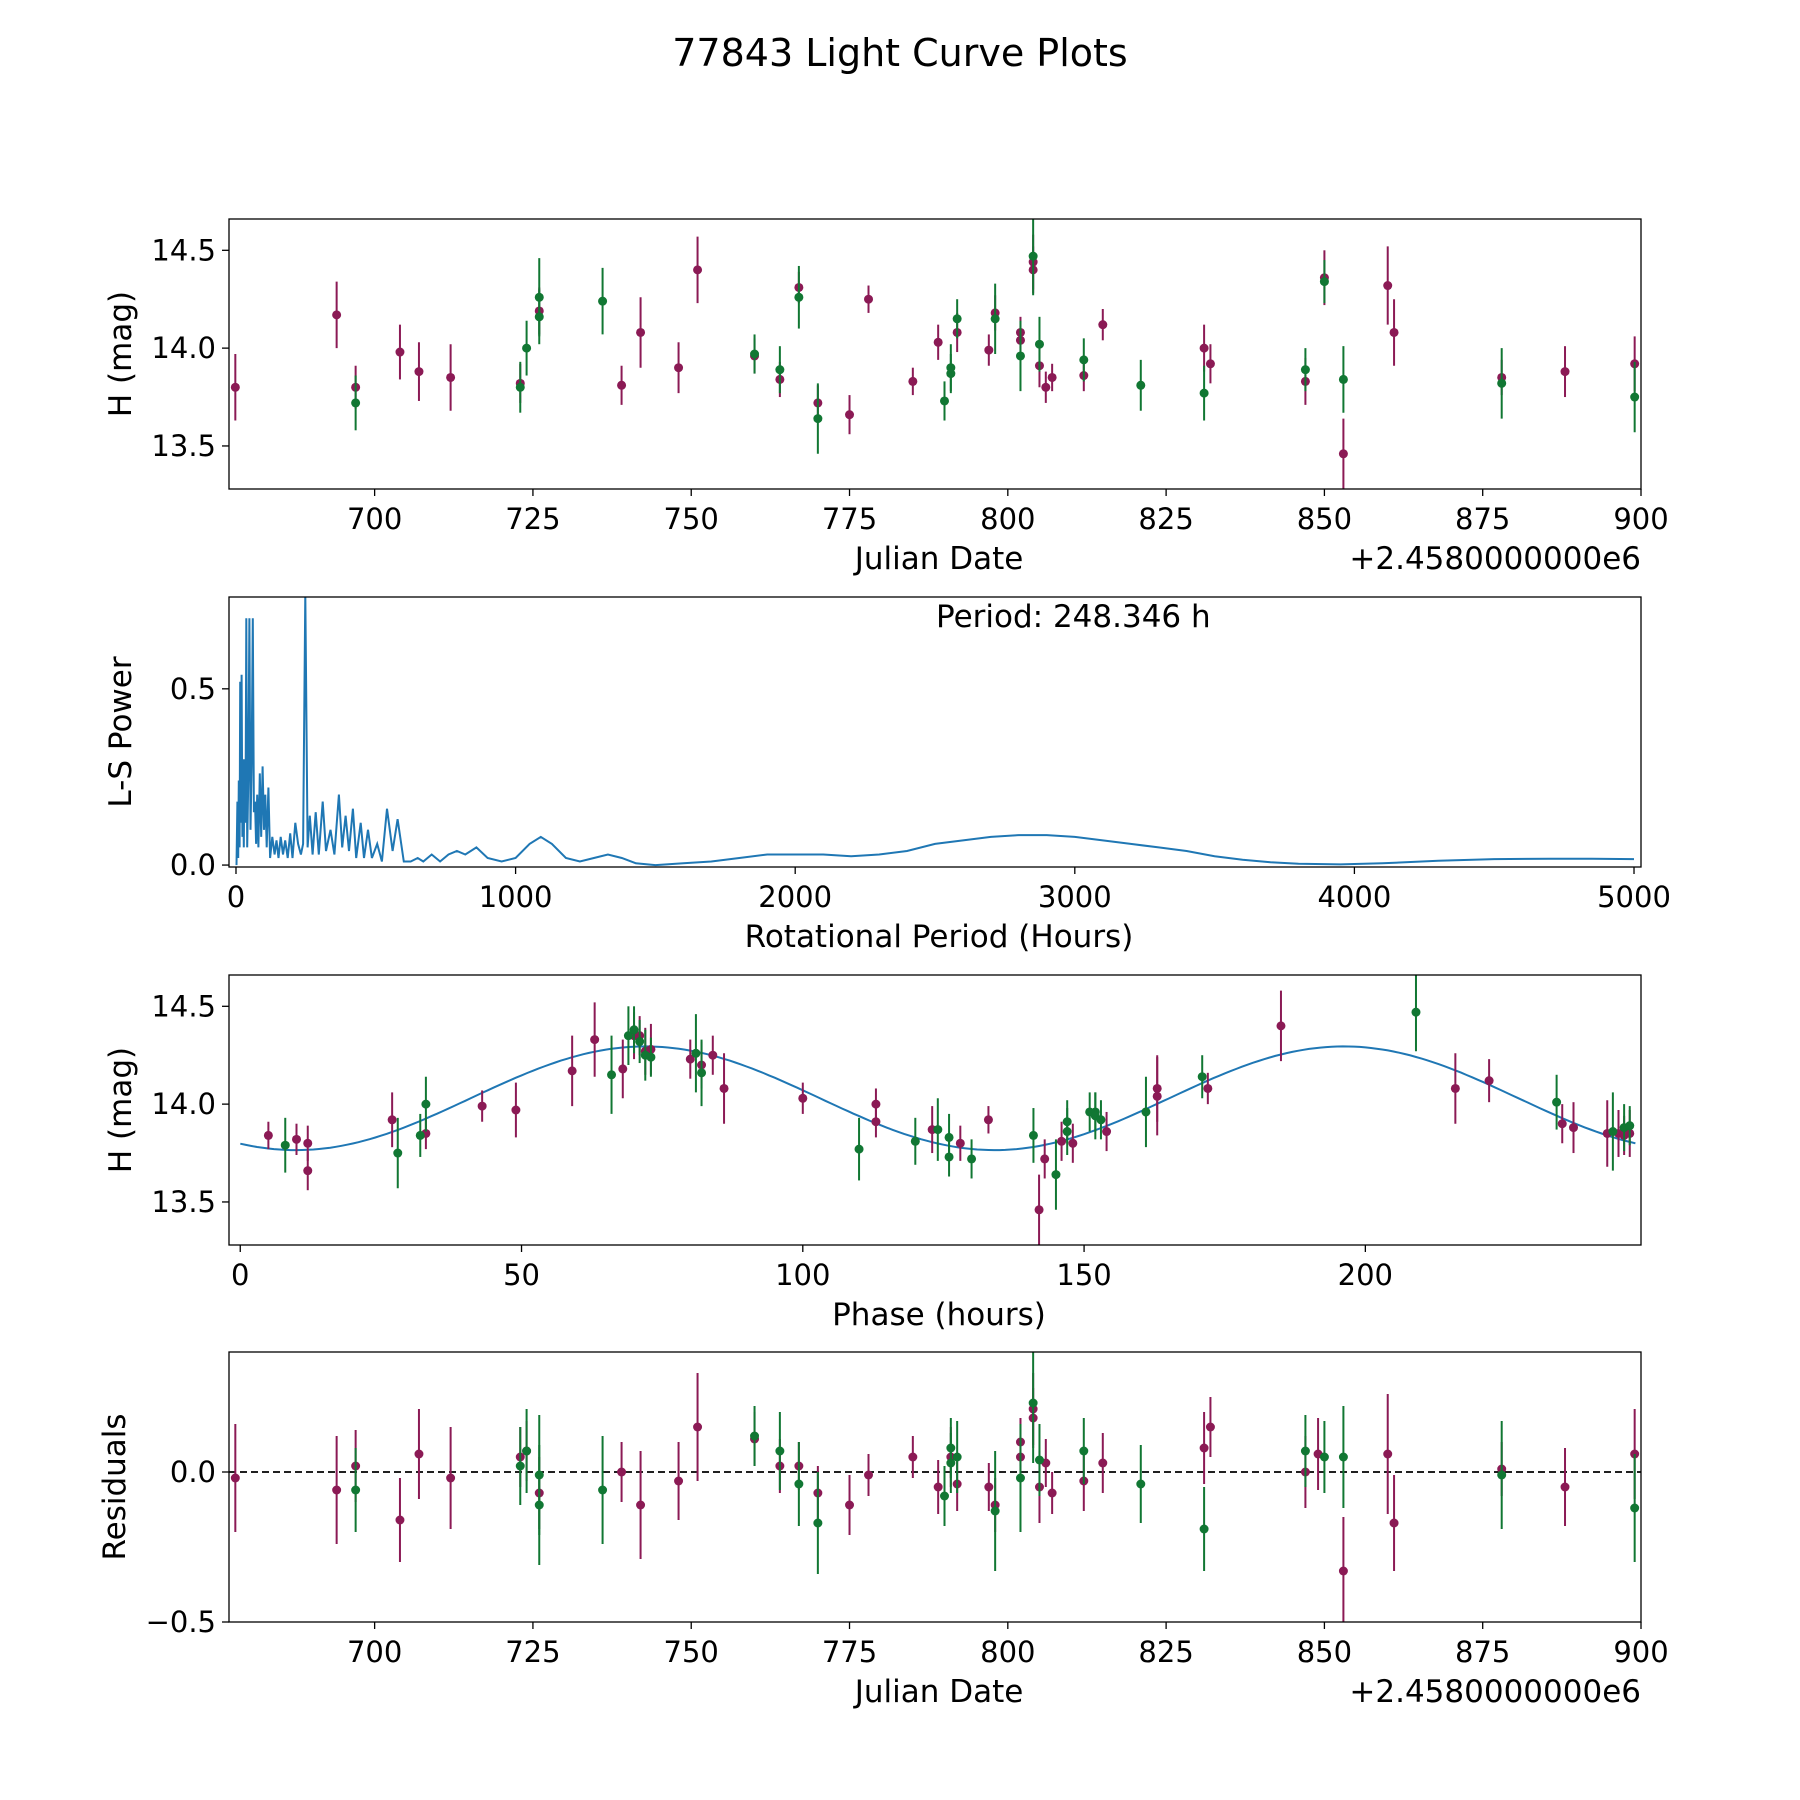 This screenshot has height=1800, width=1800. Describe the element at coordinates (1640, 1652) in the screenshot. I see `x-tick-label: 900` at that location.